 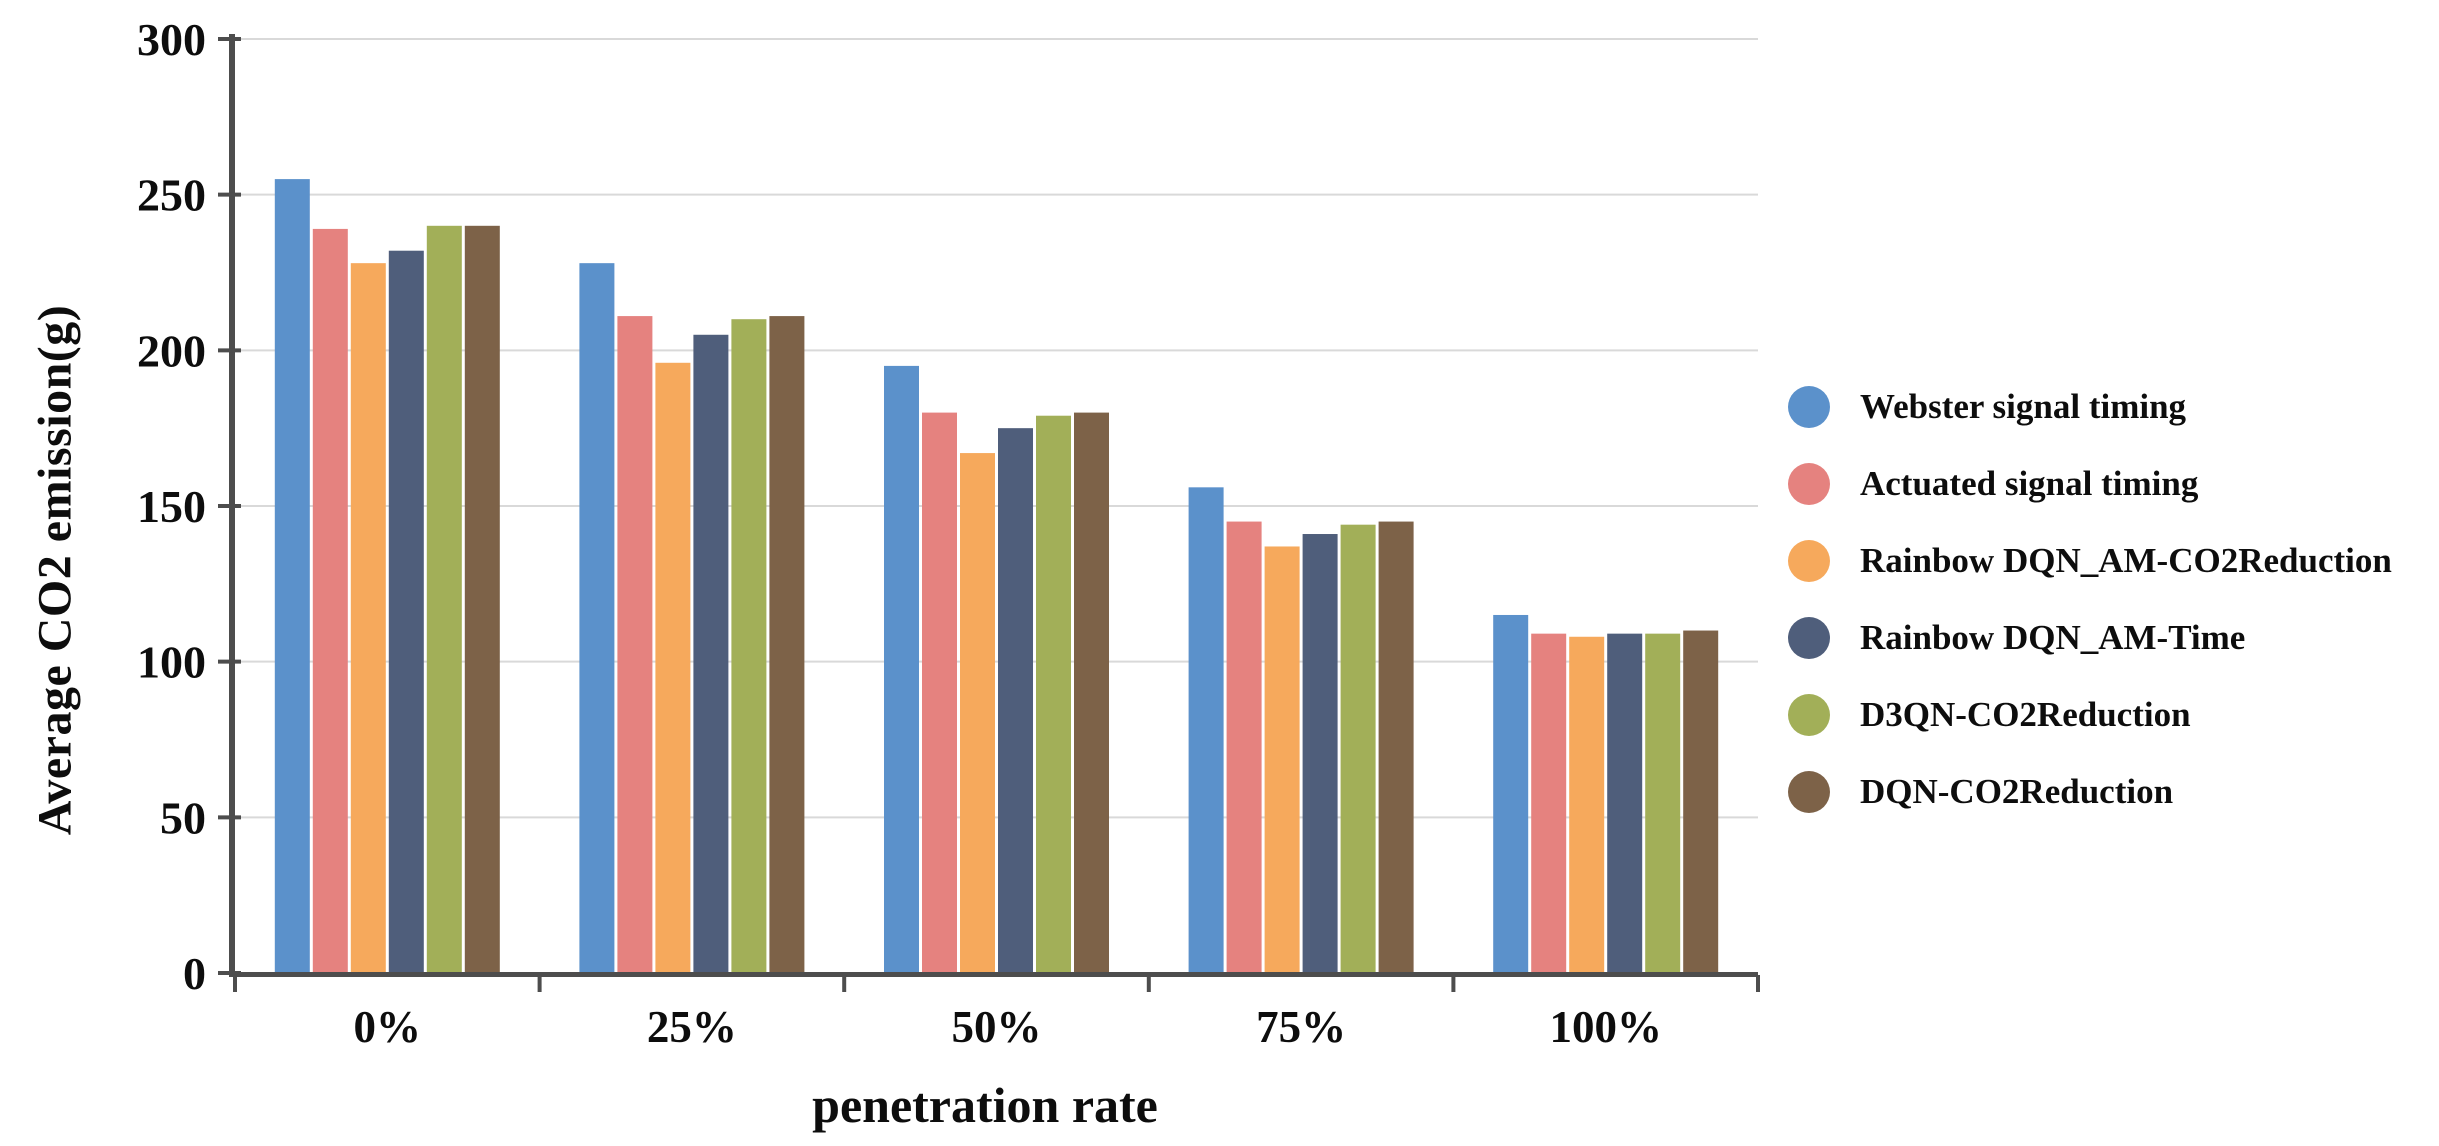 I want to click on x-tick-label: 50%, so click(x=997, y=1027).